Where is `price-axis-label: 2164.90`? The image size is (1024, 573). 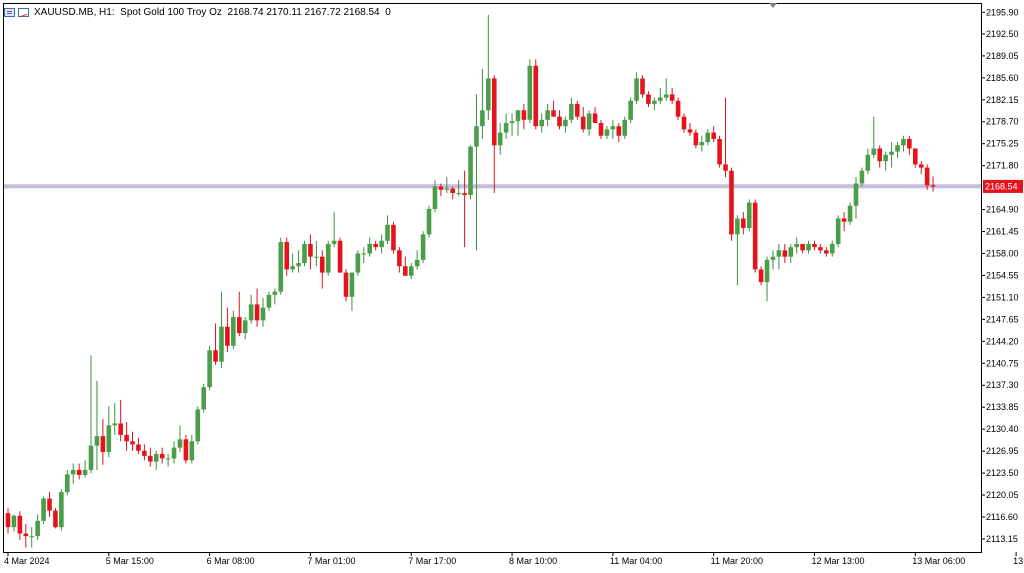
price-axis-label: 2164.90 is located at coordinates (1002, 210).